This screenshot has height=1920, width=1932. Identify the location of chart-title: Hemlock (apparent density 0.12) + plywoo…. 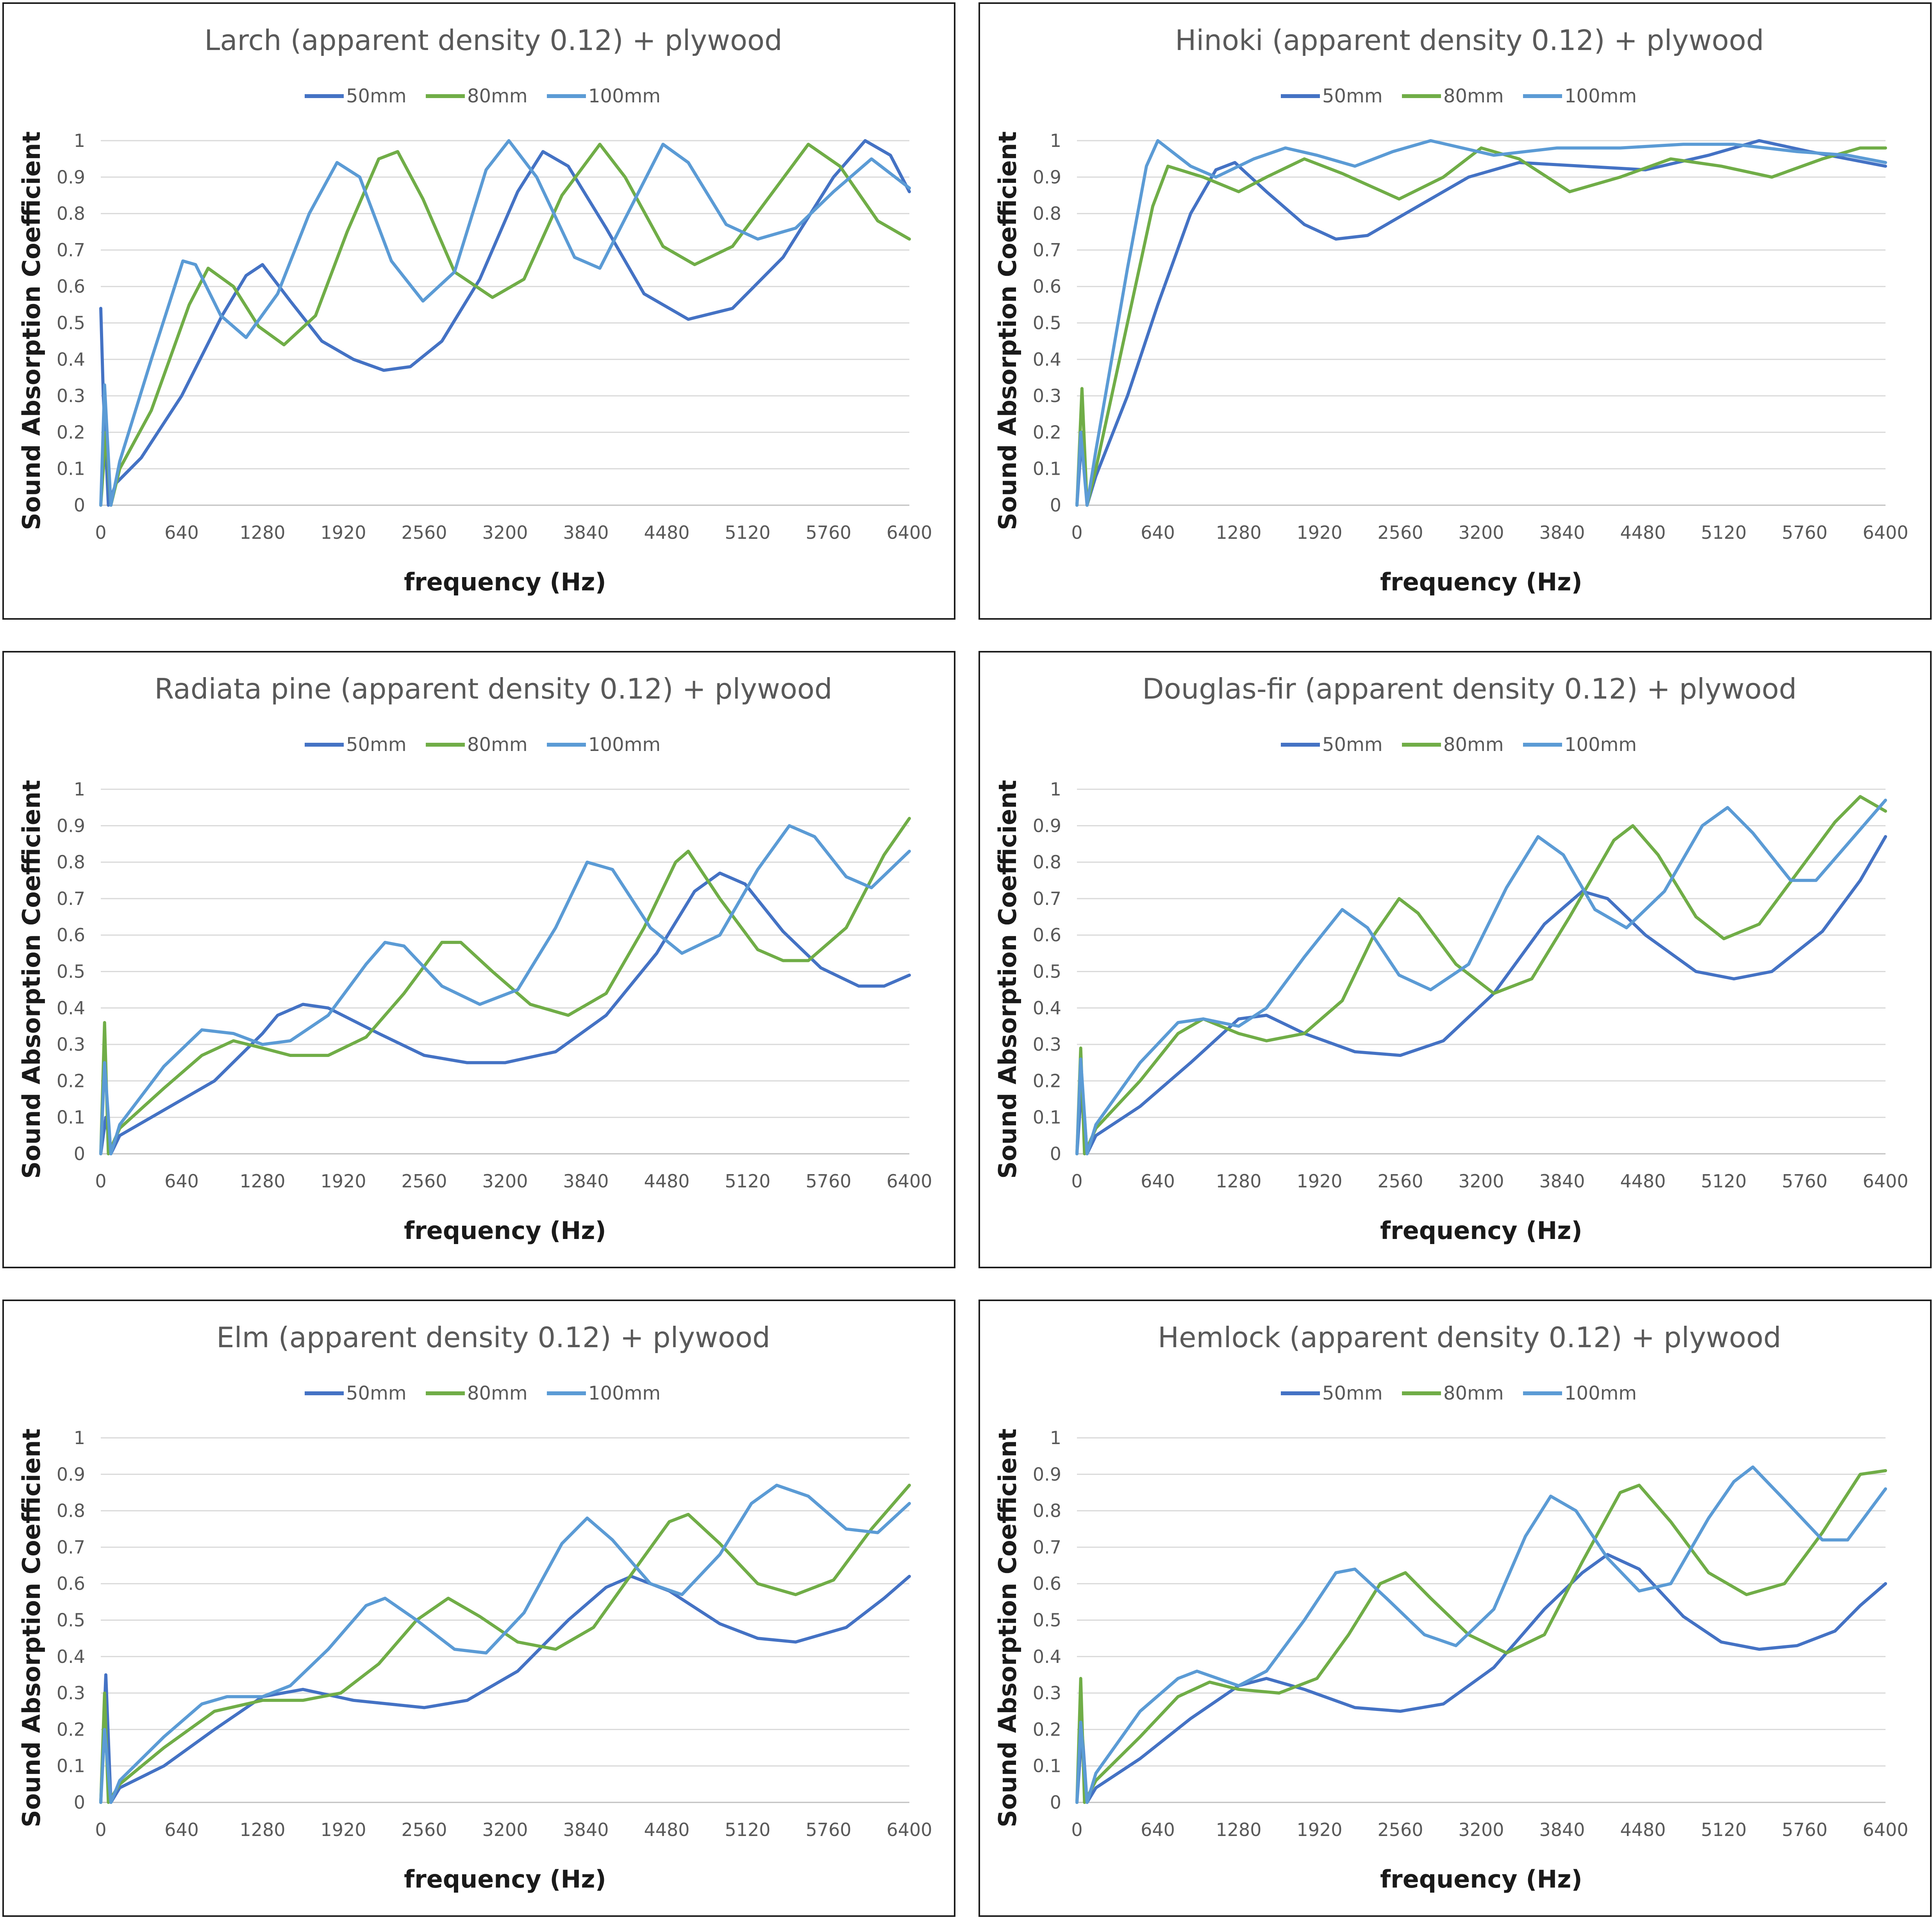
(1469, 1338).